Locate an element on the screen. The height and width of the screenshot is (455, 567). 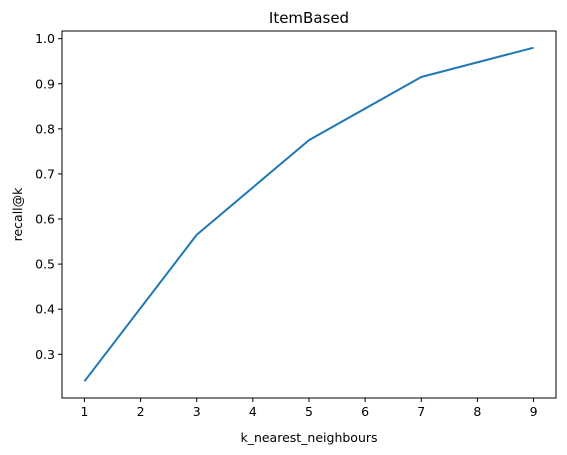
y-axis: 0.3 0.4 0.5 0.6 0.7 0.8 0.9 1.0 is located at coordinates (48, 196).